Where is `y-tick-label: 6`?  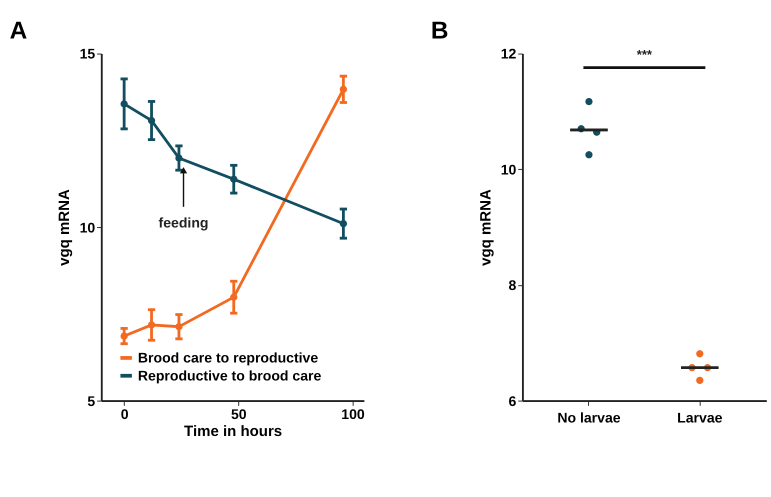
y-tick-label: 6 is located at coordinates (512, 400).